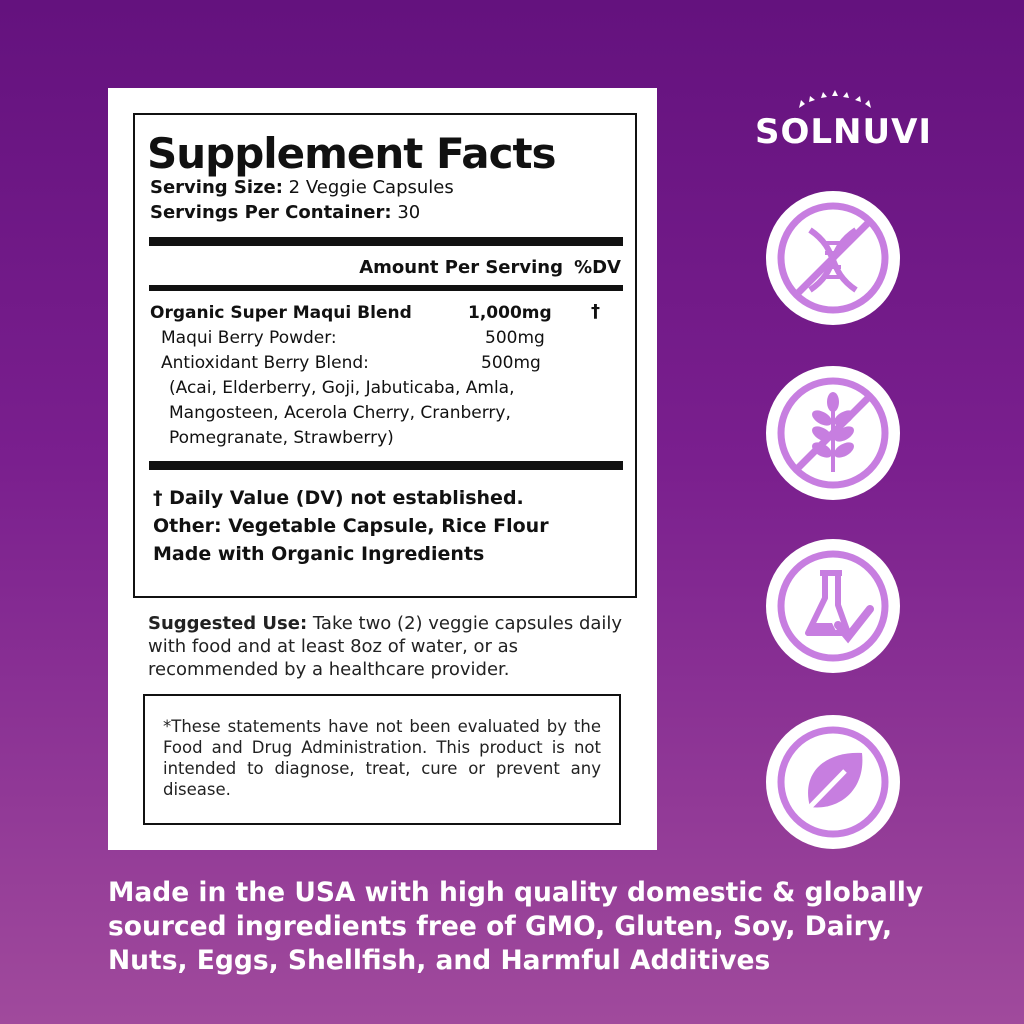 This screenshot has width=1024, height=1024. I want to click on organic-note: Made with Organic Ingredients, so click(319, 554).